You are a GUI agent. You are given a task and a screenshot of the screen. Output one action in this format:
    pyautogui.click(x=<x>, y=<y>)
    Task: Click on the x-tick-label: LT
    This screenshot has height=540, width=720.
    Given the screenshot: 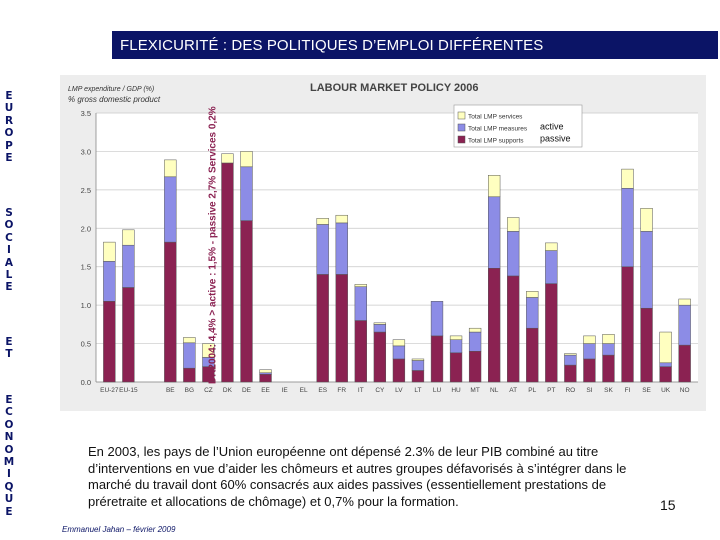 What is the action you would take?
    pyautogui.click(x=417, y=390)
    